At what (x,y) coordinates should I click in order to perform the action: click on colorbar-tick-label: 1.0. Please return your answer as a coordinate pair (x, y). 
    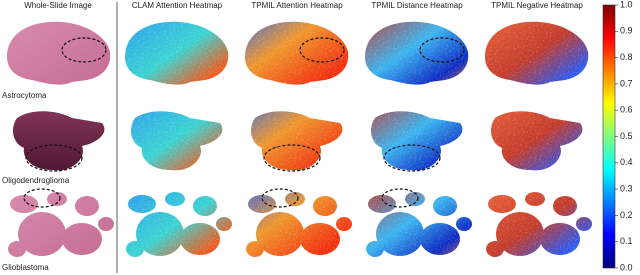
    Looking at the image, I should click on (626, 4).